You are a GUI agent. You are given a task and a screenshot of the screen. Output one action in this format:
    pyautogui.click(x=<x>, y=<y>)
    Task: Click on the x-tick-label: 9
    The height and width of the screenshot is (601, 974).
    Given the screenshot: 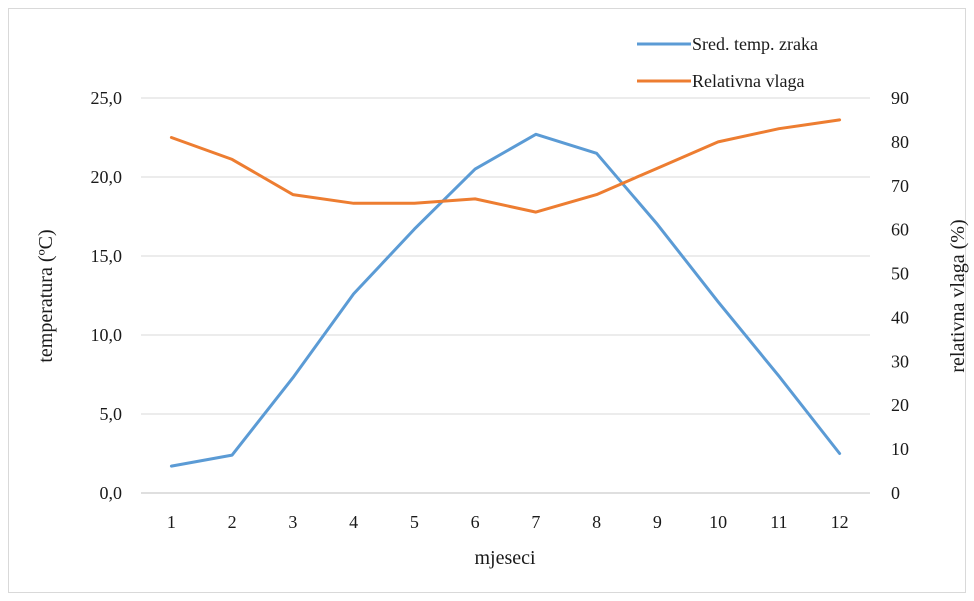 What is the action you would take?
    pyautogui.click(x=657, y=522)
    